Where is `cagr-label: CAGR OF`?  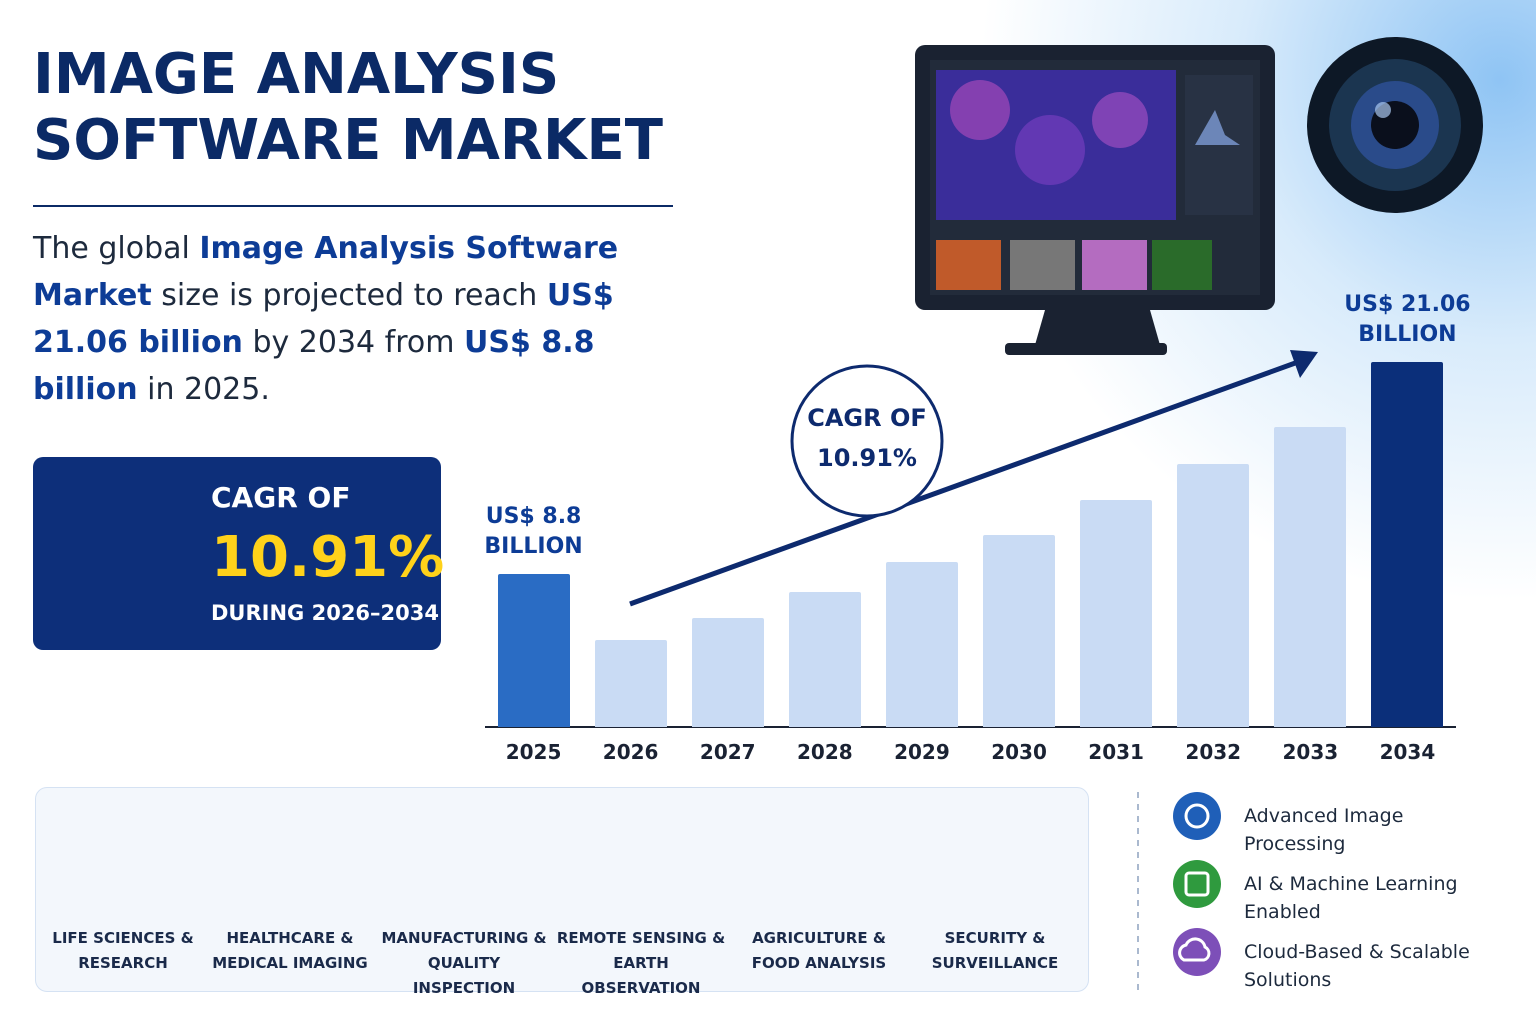 cagr-label: CAGR OF is located at coordinates (281, 497).